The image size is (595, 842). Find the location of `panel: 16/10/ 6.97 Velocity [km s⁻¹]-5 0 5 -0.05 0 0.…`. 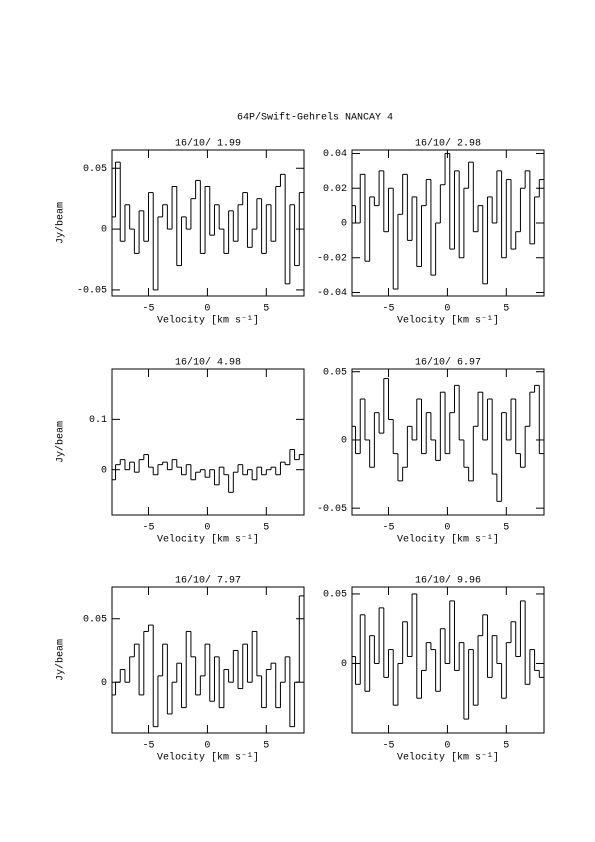

panel: 16/10/ 6.97 Velocity [km s⁻¹]-5 0 5 -0.05 0 0.… is located at coordinates (431, 451).